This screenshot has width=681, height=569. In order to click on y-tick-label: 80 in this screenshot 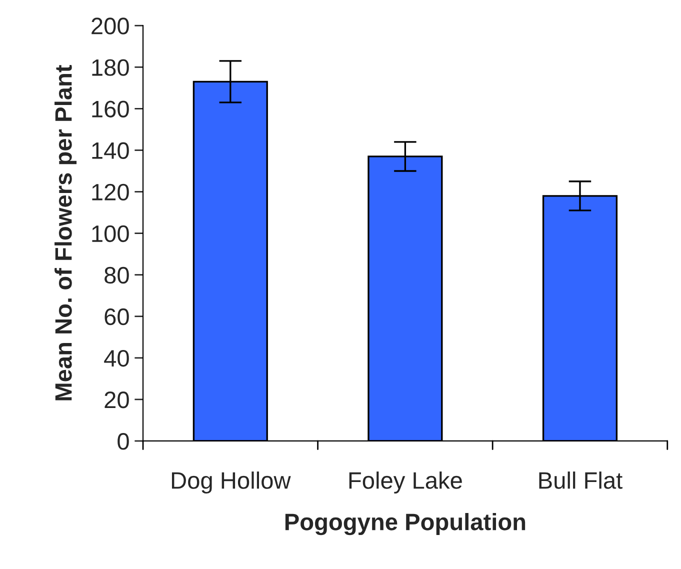, I will do `click(116, 275)`.